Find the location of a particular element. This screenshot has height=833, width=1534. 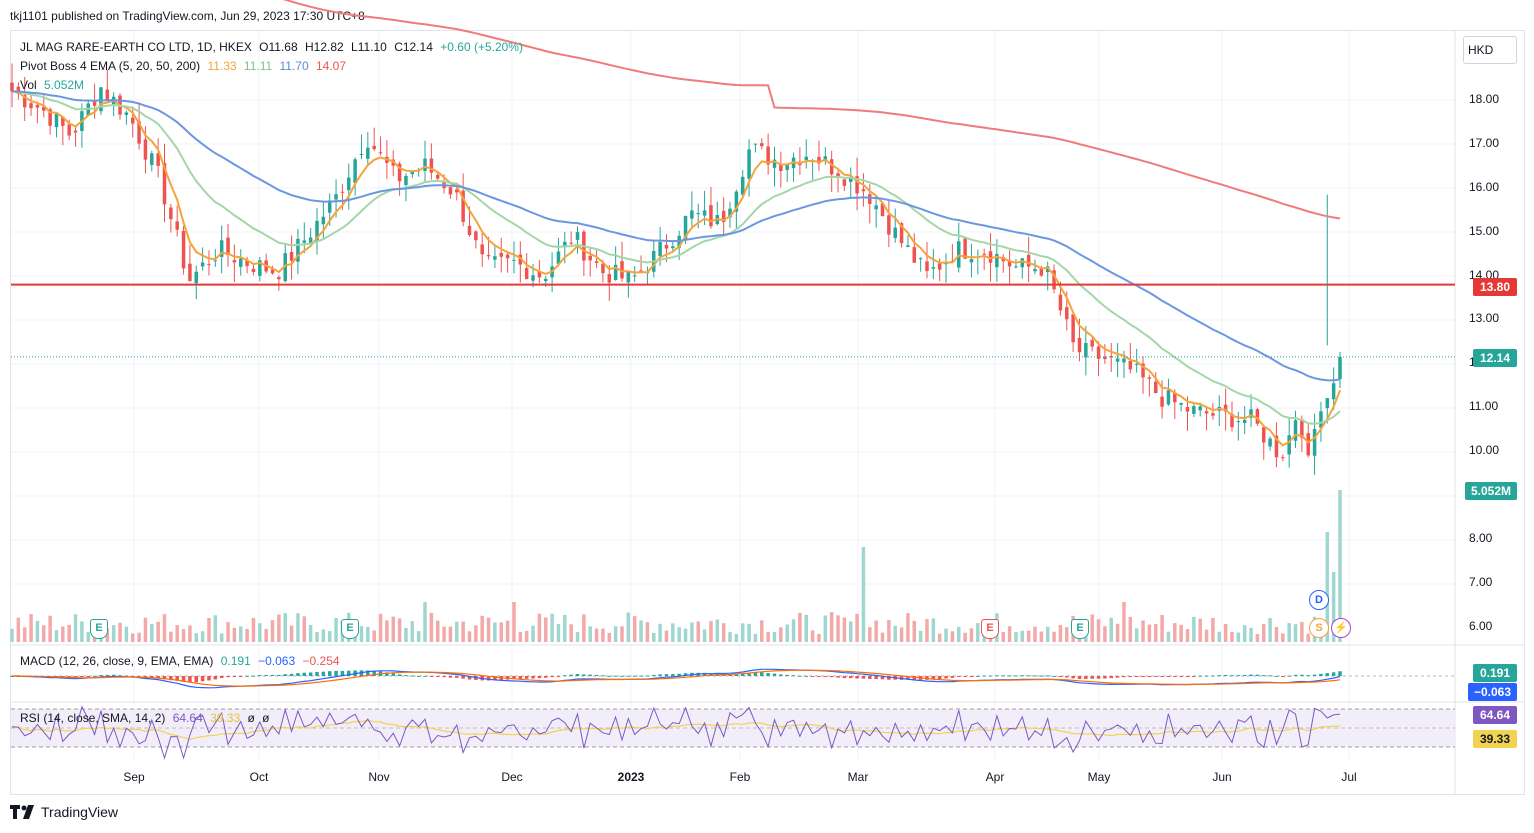

ema-title: Pivot Boss 4 EMA (5, 20, 50, 200) is located at coordinates (110, 66).